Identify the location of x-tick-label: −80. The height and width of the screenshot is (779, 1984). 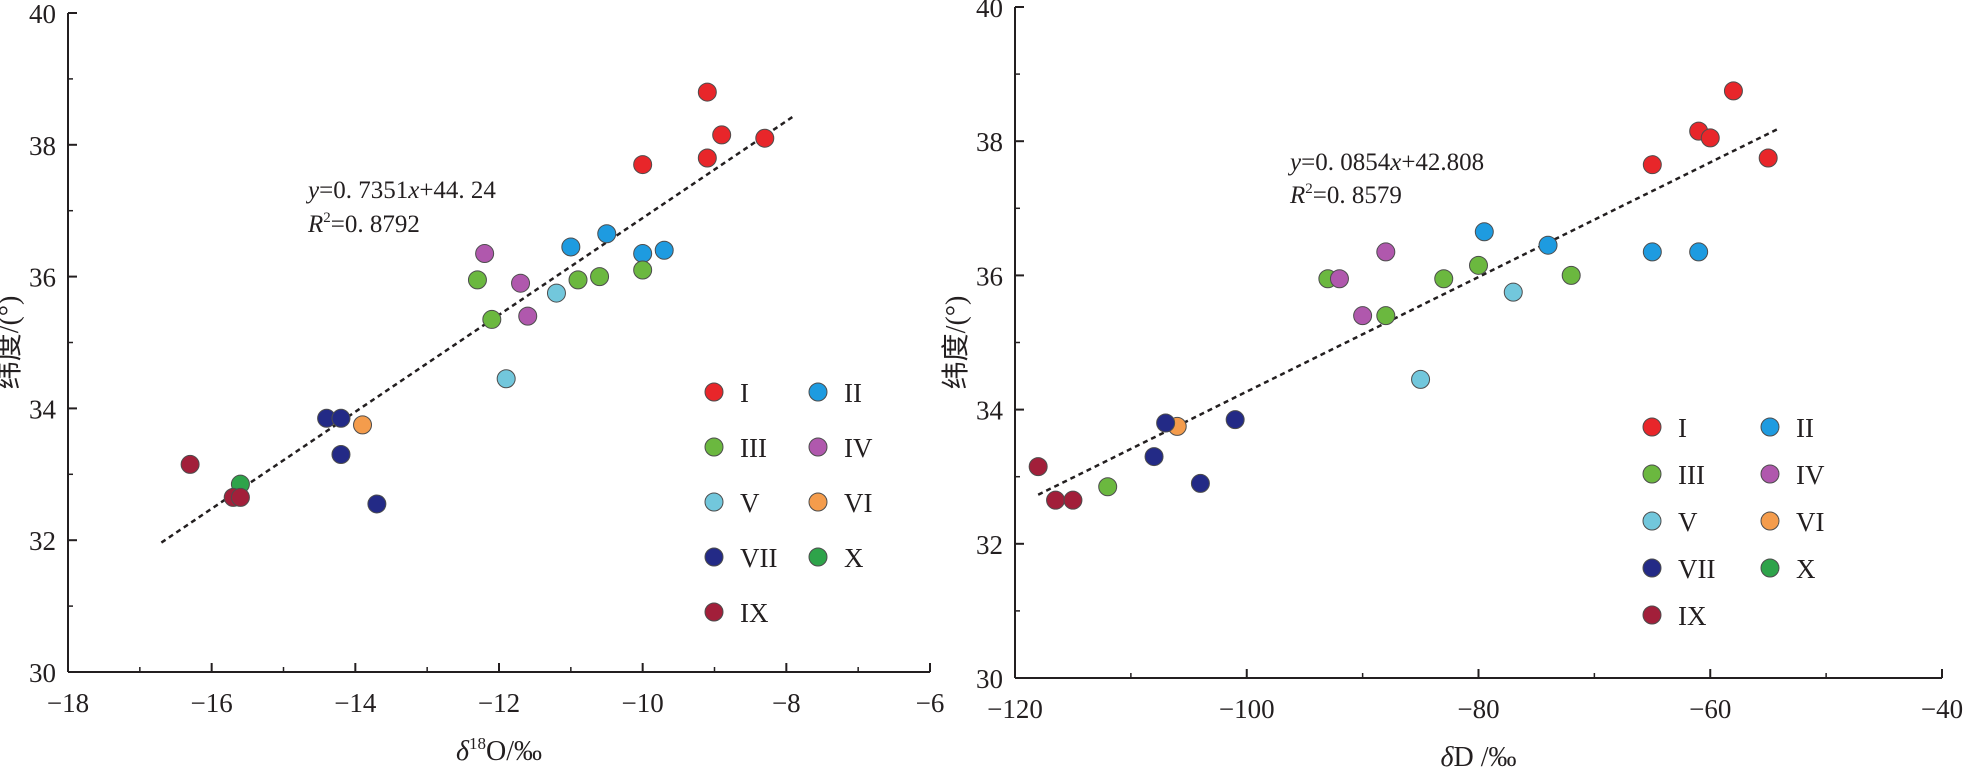
(1478, 709).